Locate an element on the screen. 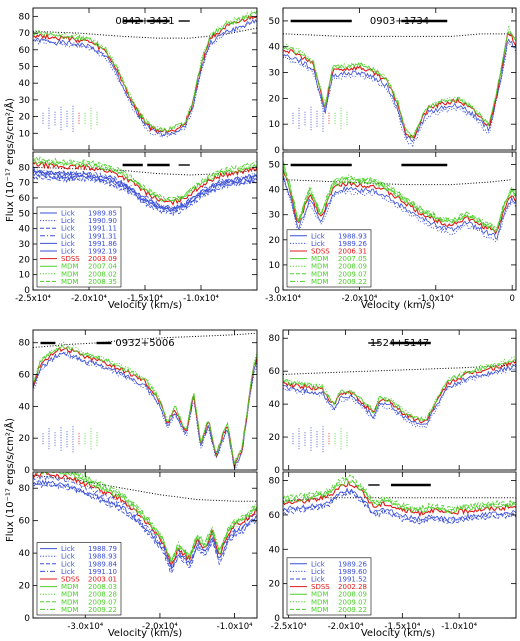 This screenshot has height=641, width=520. legend-epoch: 2002.28 is located at coordinates (352, 587).